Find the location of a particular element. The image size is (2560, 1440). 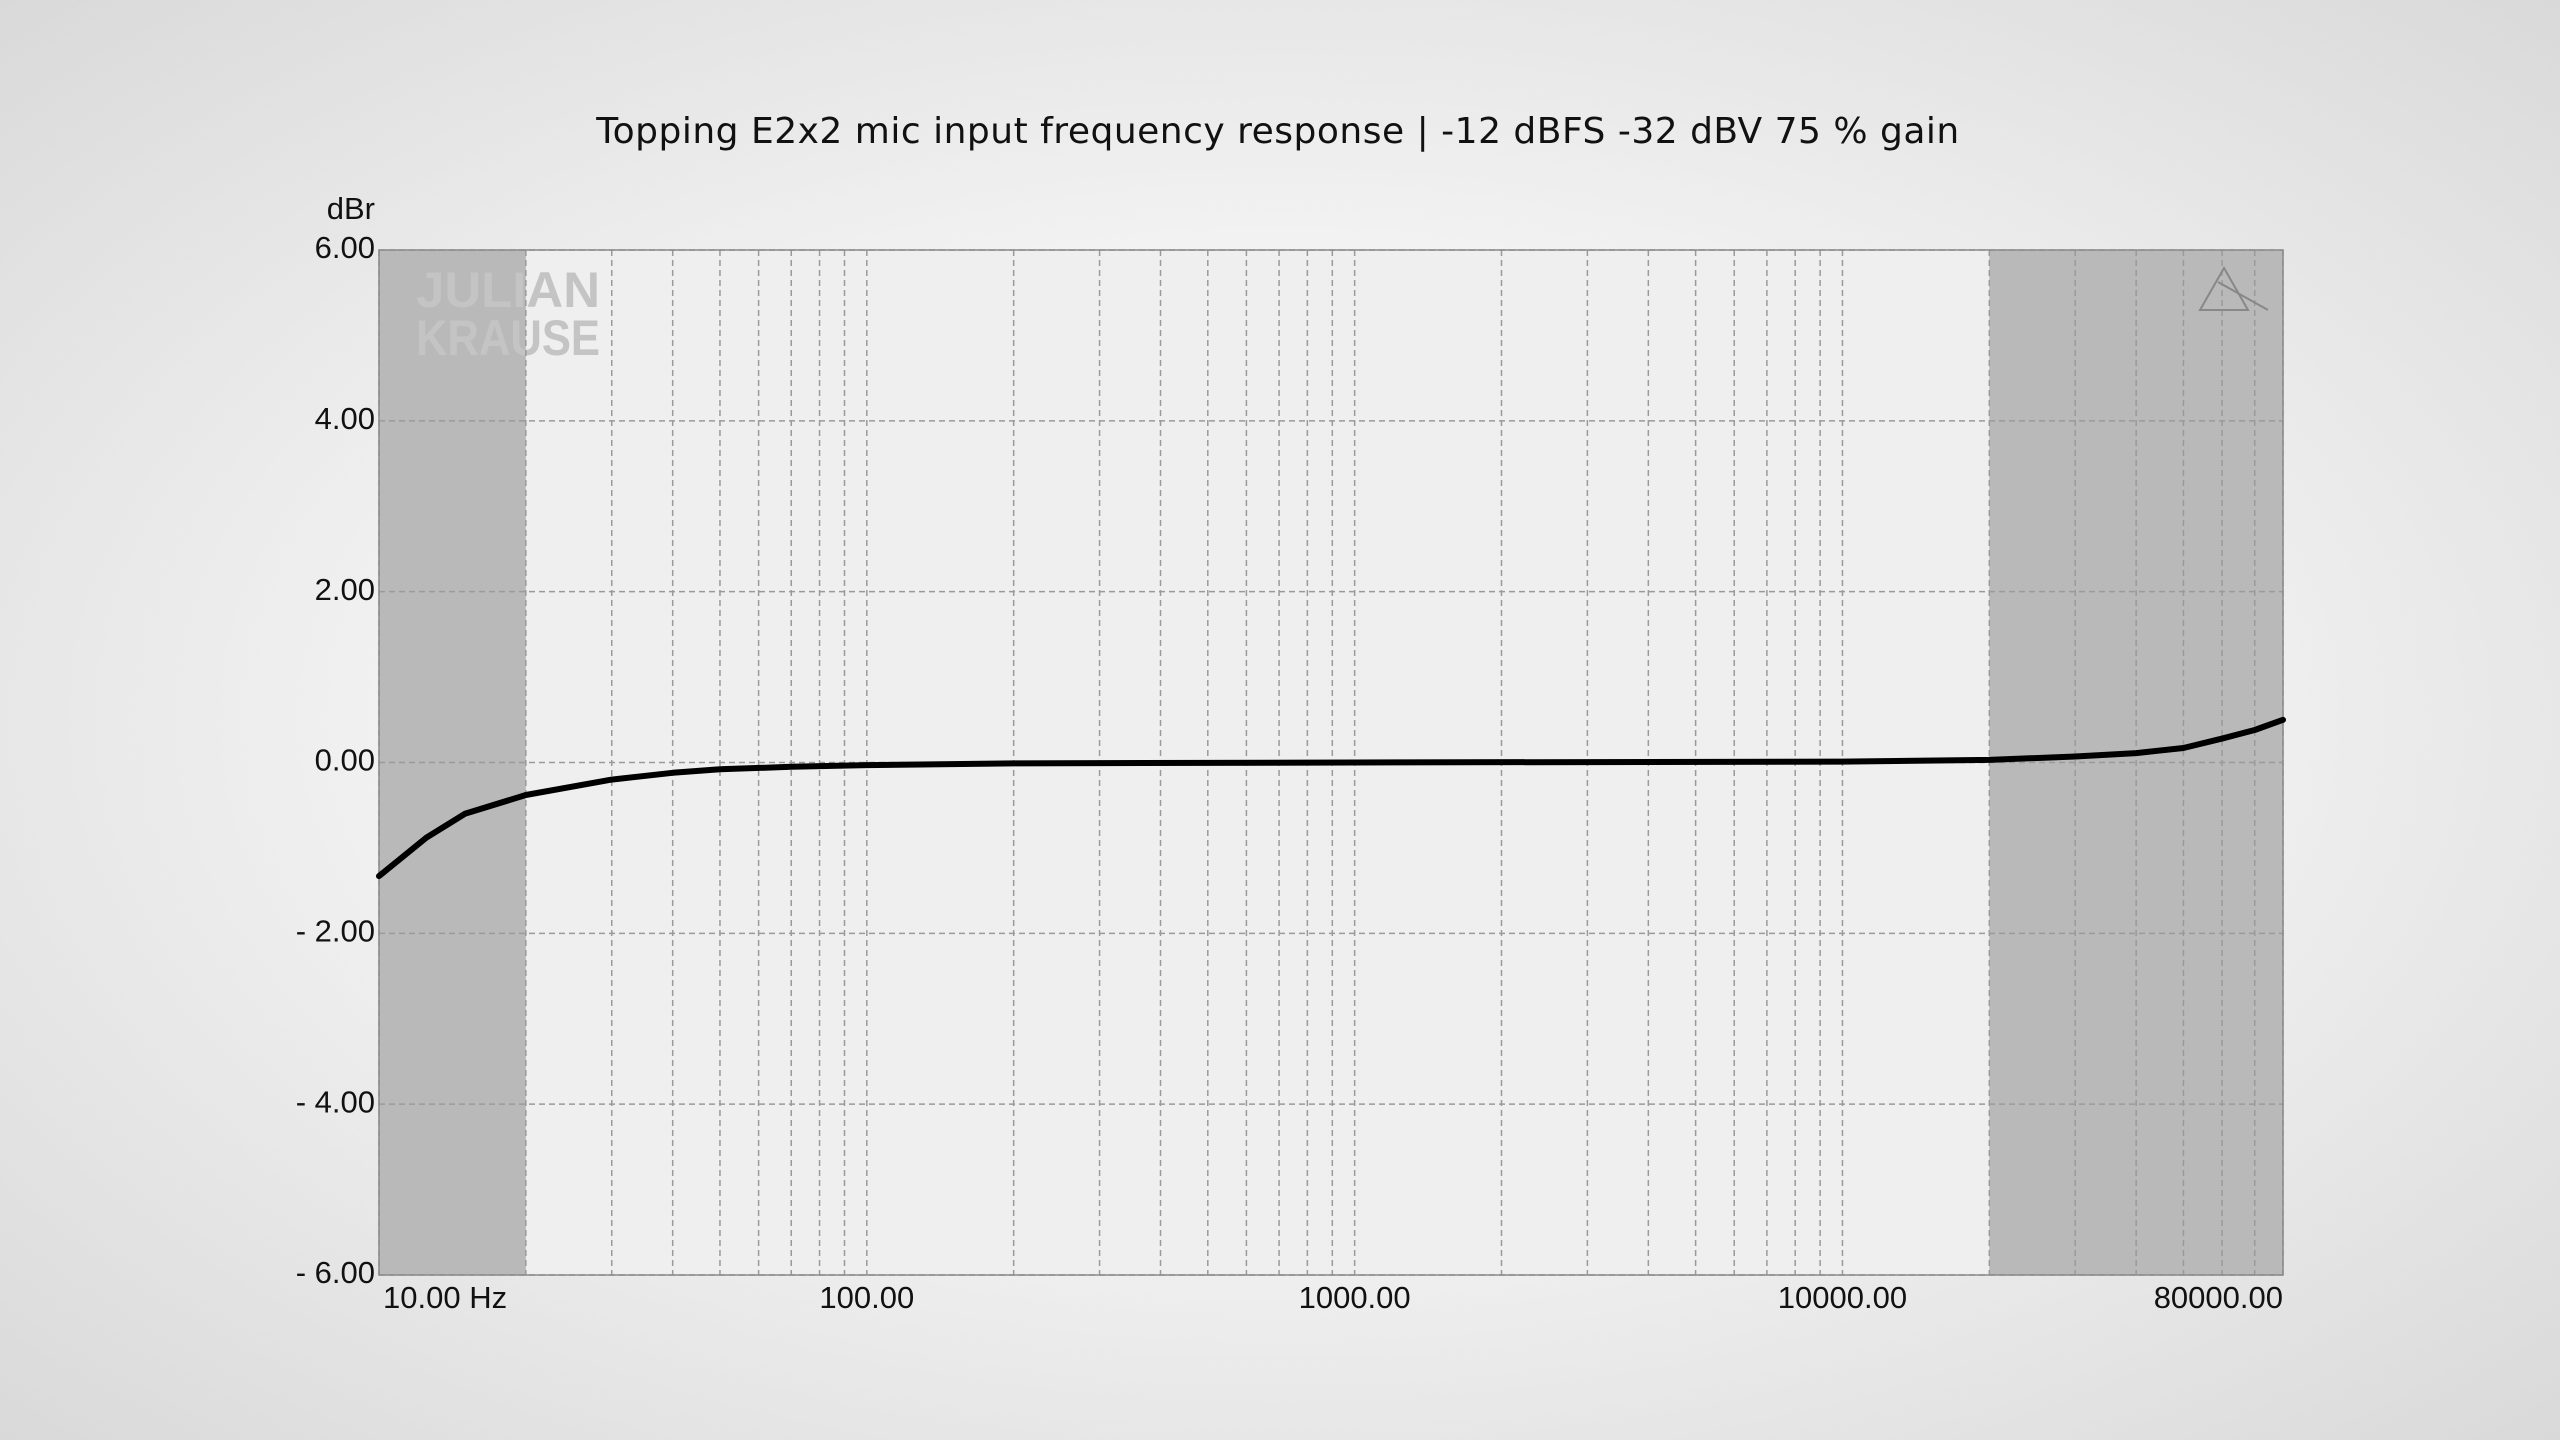

watermark: JULIAN is located at coordinates (508, 290).